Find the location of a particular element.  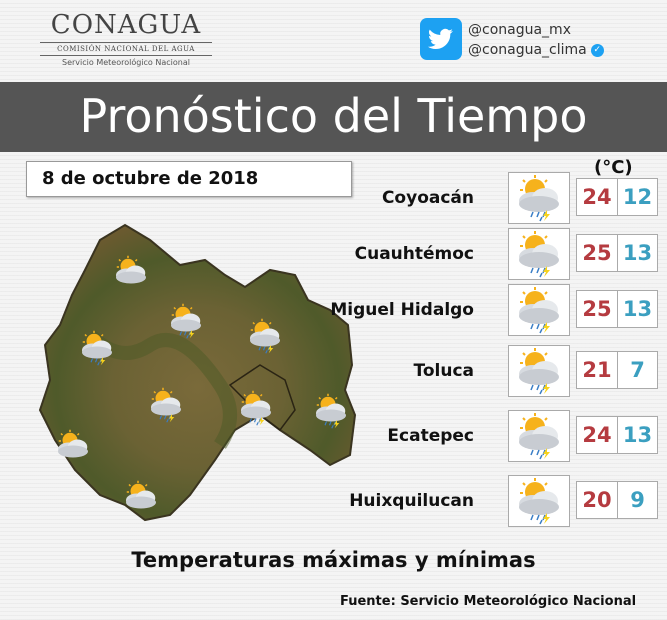

forecast-row: Coyoacán 24 12 is located at coordinates (510, 200).